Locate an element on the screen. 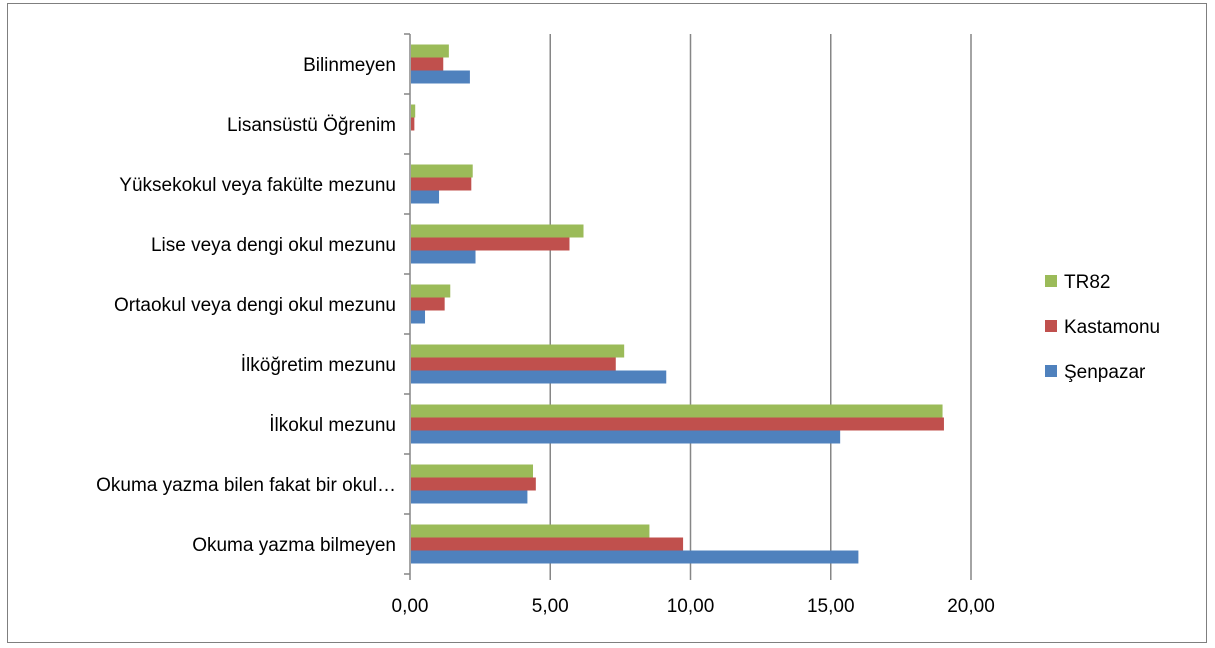 The image size is (1215, 648). x-tick-label: 10,00 is located at coordinates (691, 606).